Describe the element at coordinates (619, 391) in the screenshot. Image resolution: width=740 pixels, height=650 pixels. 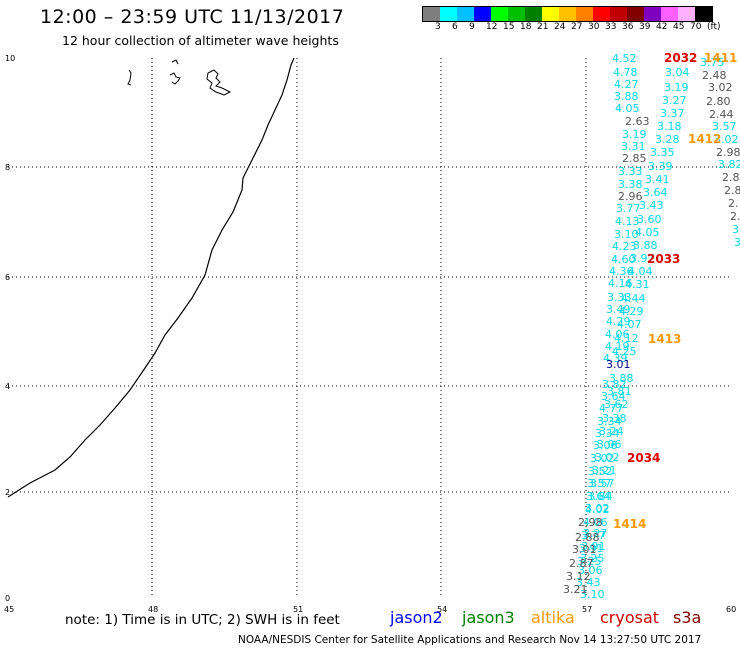
I see `swh-value-label: 3.81` at that location.